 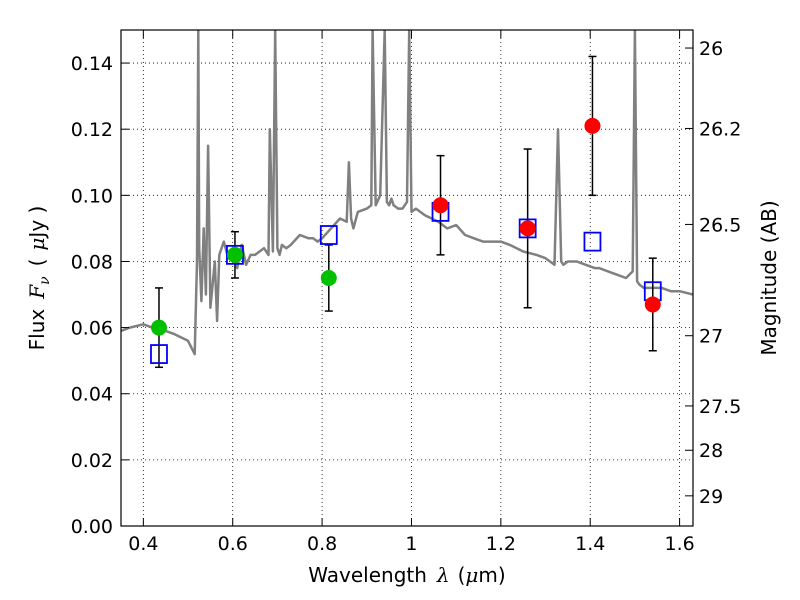 What do you see at coordinates (679, 544) in the screenshot?
I see `x-tick-label: 1.6` at bounding box center [679, 544].